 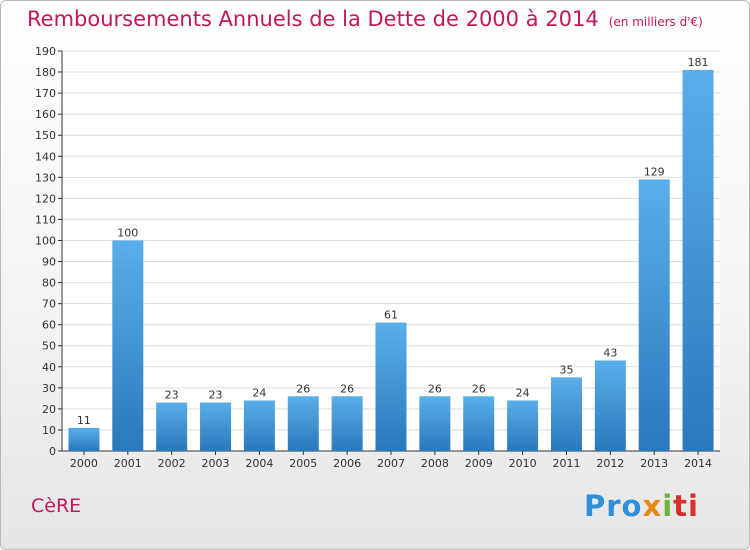 What do you see at coordinates (391, 315) in the screenshot?
I see `data-label: 61` at bounding box center [391, 315].